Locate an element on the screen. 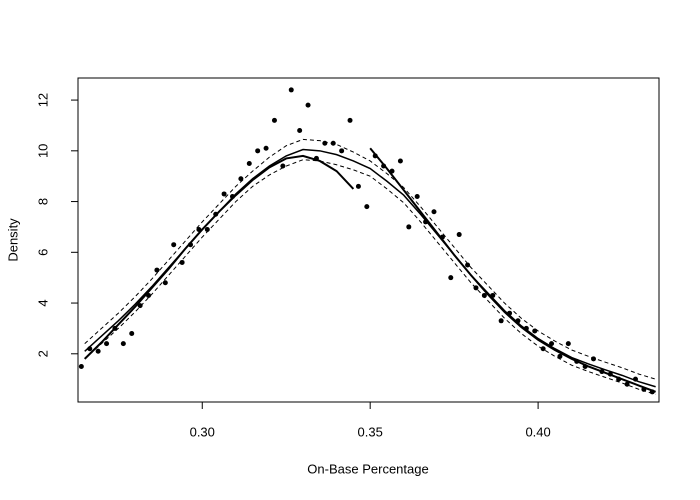  y-tick-label: 2 is located at coordinates (42, 353).